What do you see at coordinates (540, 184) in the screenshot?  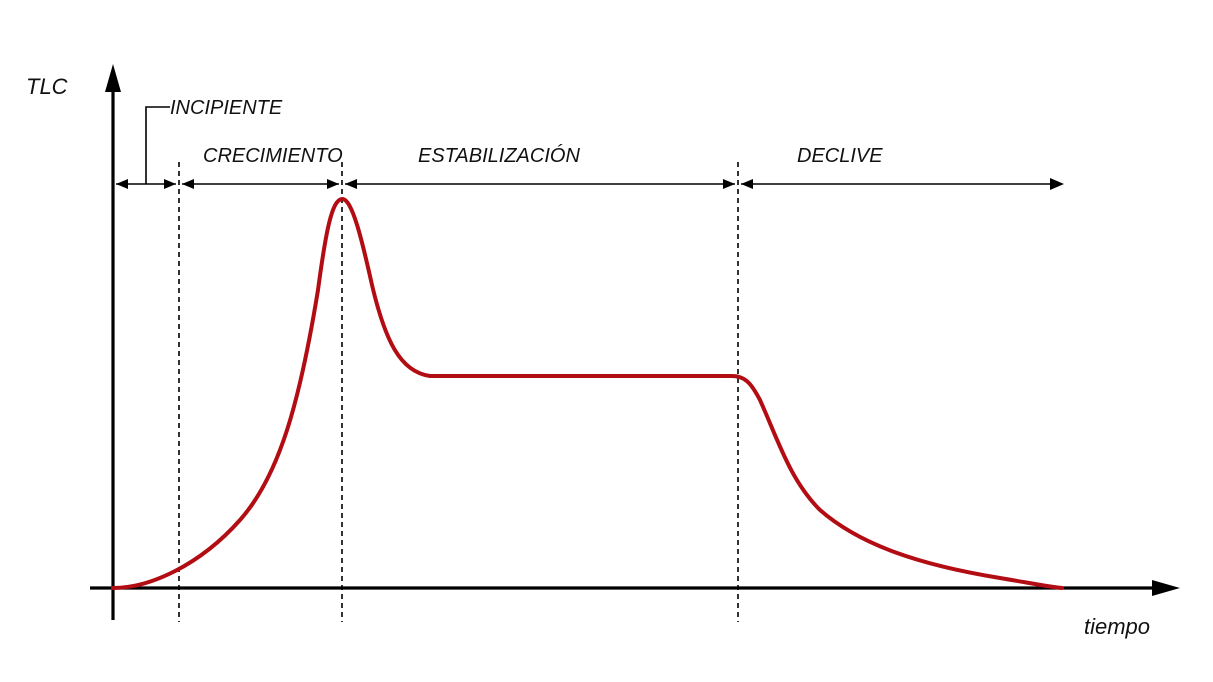 I see `span-estabilizacion` at bounding box center [540, 184].